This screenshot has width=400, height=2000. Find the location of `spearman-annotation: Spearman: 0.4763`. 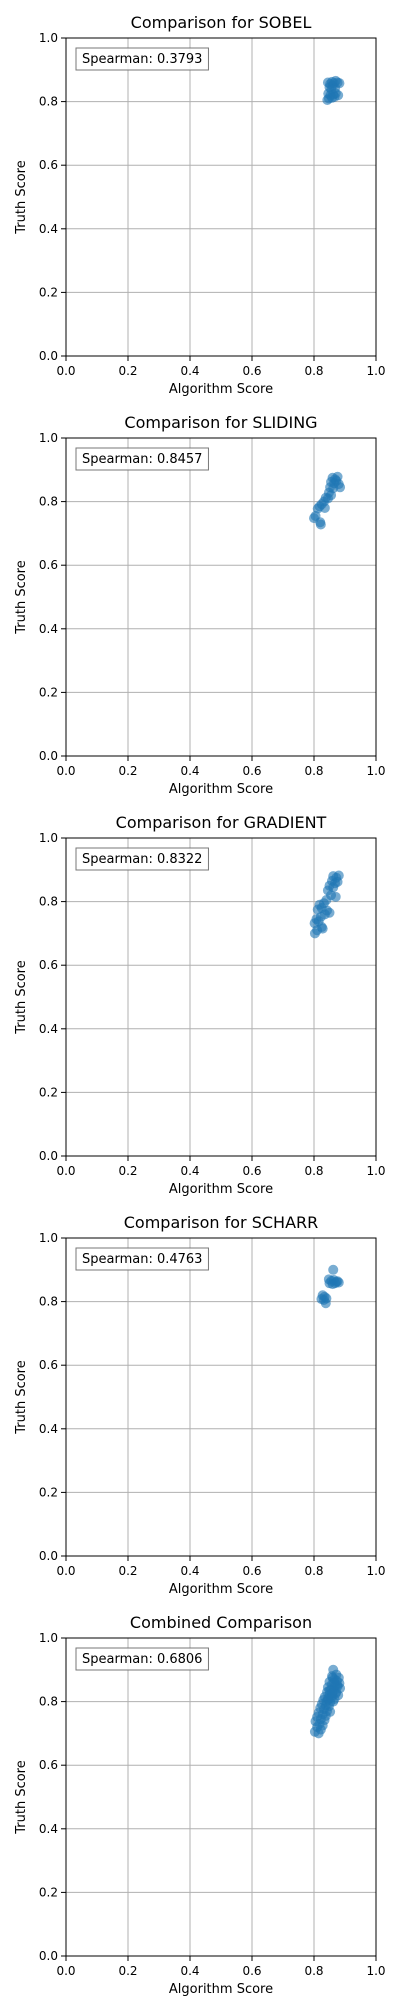

spearman-annotation: Spearman: 0.4763 is located at coordinates (142, 1259).